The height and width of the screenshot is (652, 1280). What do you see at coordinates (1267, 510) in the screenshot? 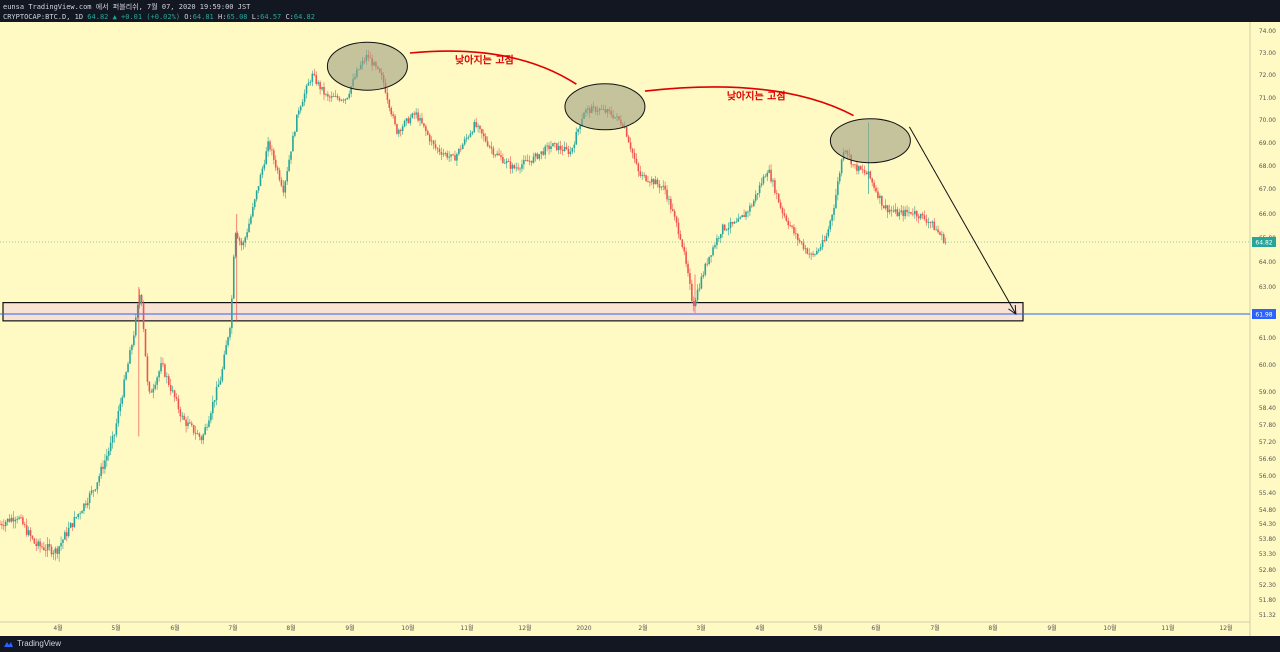
I see `y-tick-label: 54.80` at bounding box center [1267, 510].